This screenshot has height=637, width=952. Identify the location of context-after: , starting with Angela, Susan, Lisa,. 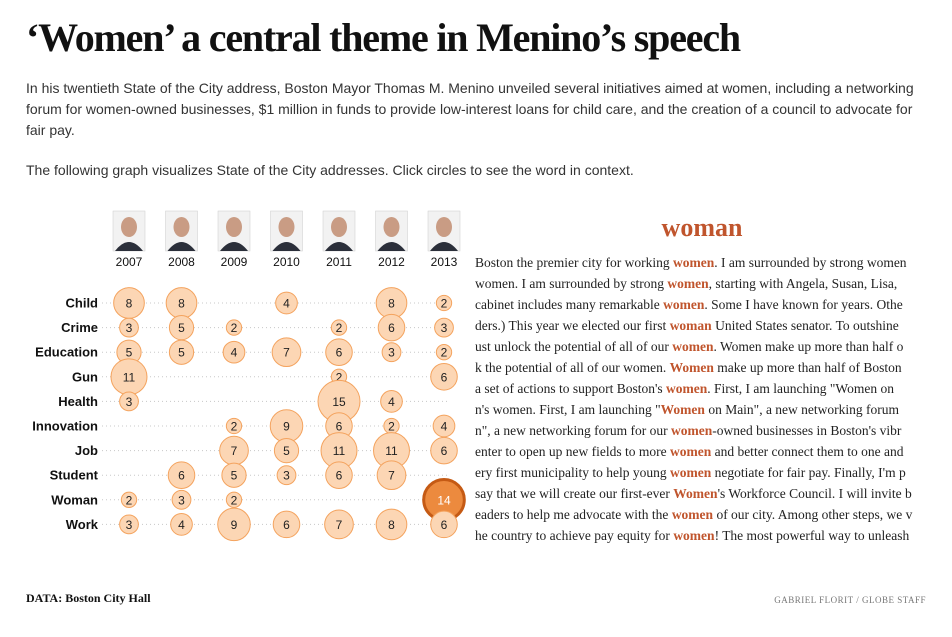
(803, 283).